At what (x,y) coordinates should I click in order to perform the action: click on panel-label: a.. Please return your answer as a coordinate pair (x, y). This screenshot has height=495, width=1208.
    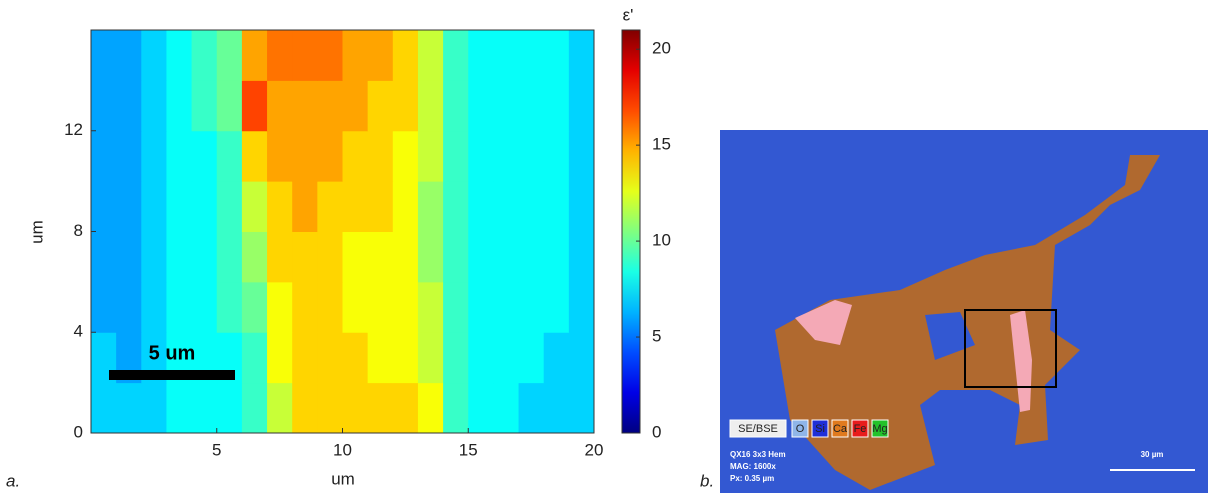
    Looking at the image, I should click on (13, 480).